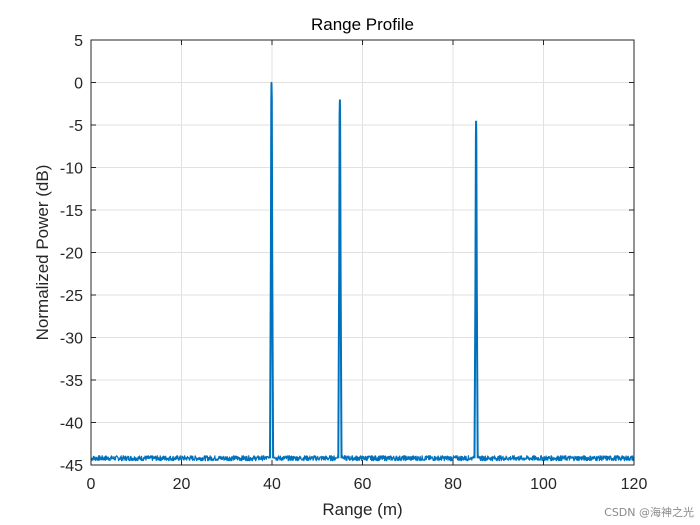 This screenshot has height=525, width=700. I want to click on y-axis-label: Normalized Power (dB), so click(42, 253).